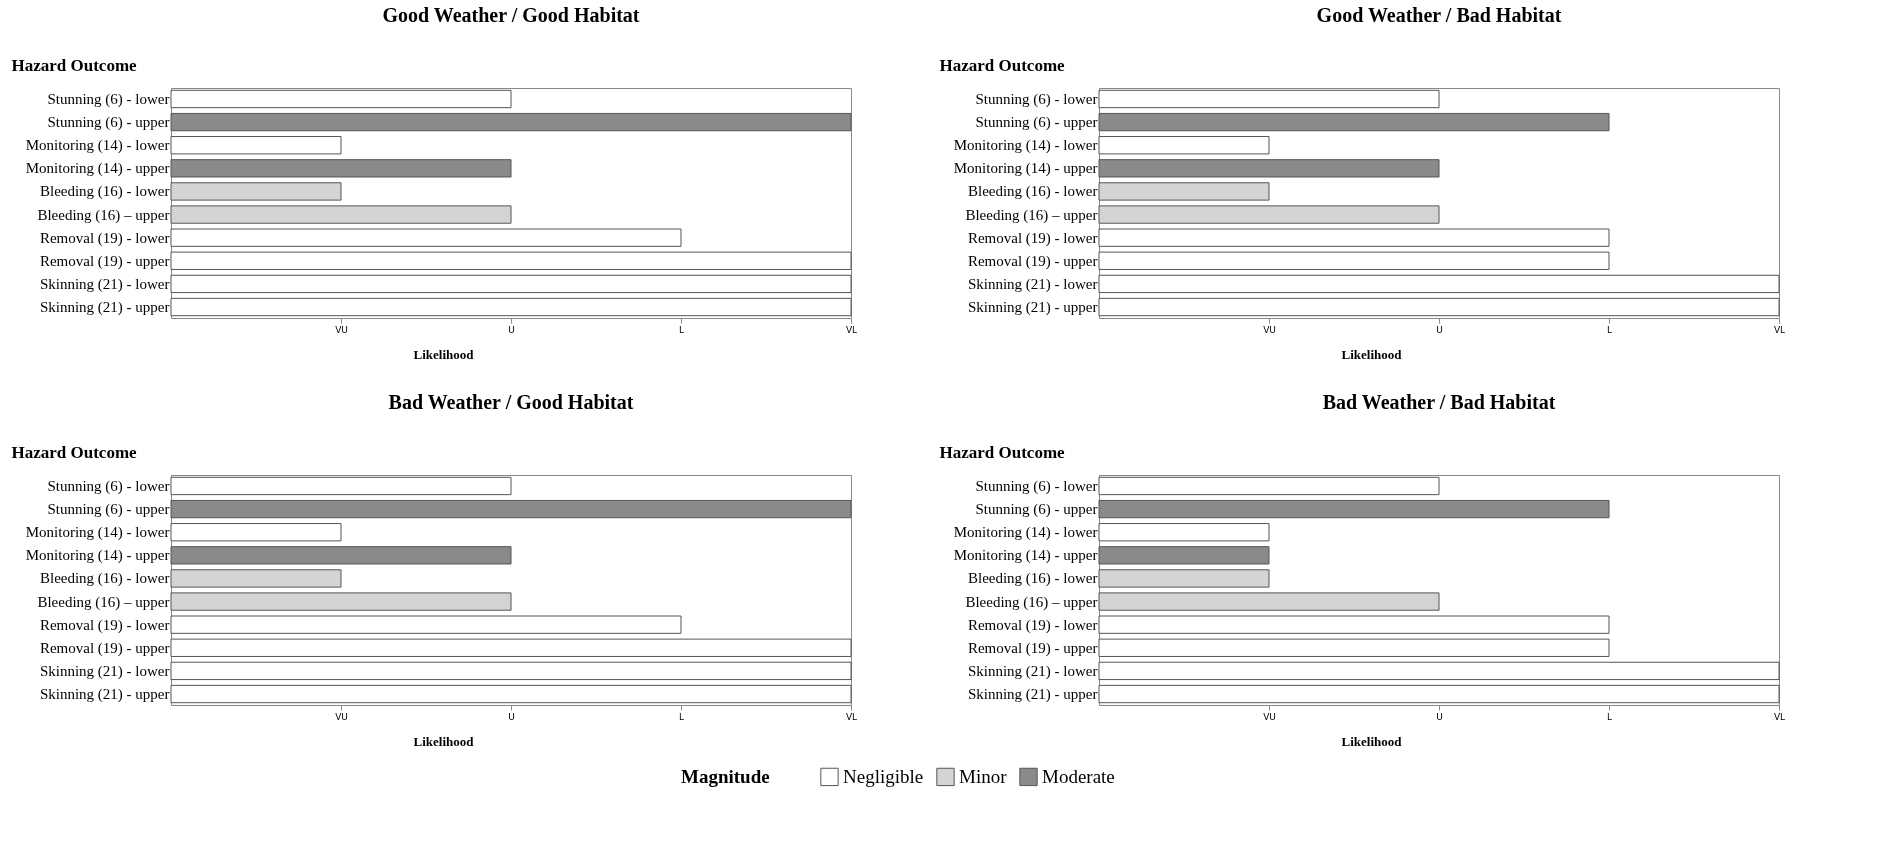 This screenshot has height=846, width=1895. What do you see at coordinates (1439, 402) in the screenshot?
I see `chart-title: Bad Weather / Bad Habitat` at bounding box center [1439, 402].